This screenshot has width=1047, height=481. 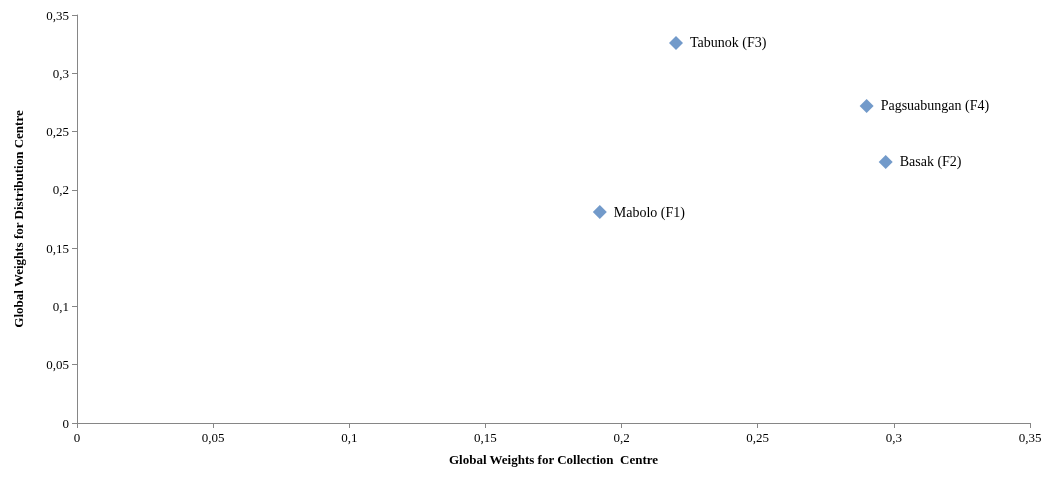 I want to click on y-tick-label: 0,05, so click(x=57, y=365).